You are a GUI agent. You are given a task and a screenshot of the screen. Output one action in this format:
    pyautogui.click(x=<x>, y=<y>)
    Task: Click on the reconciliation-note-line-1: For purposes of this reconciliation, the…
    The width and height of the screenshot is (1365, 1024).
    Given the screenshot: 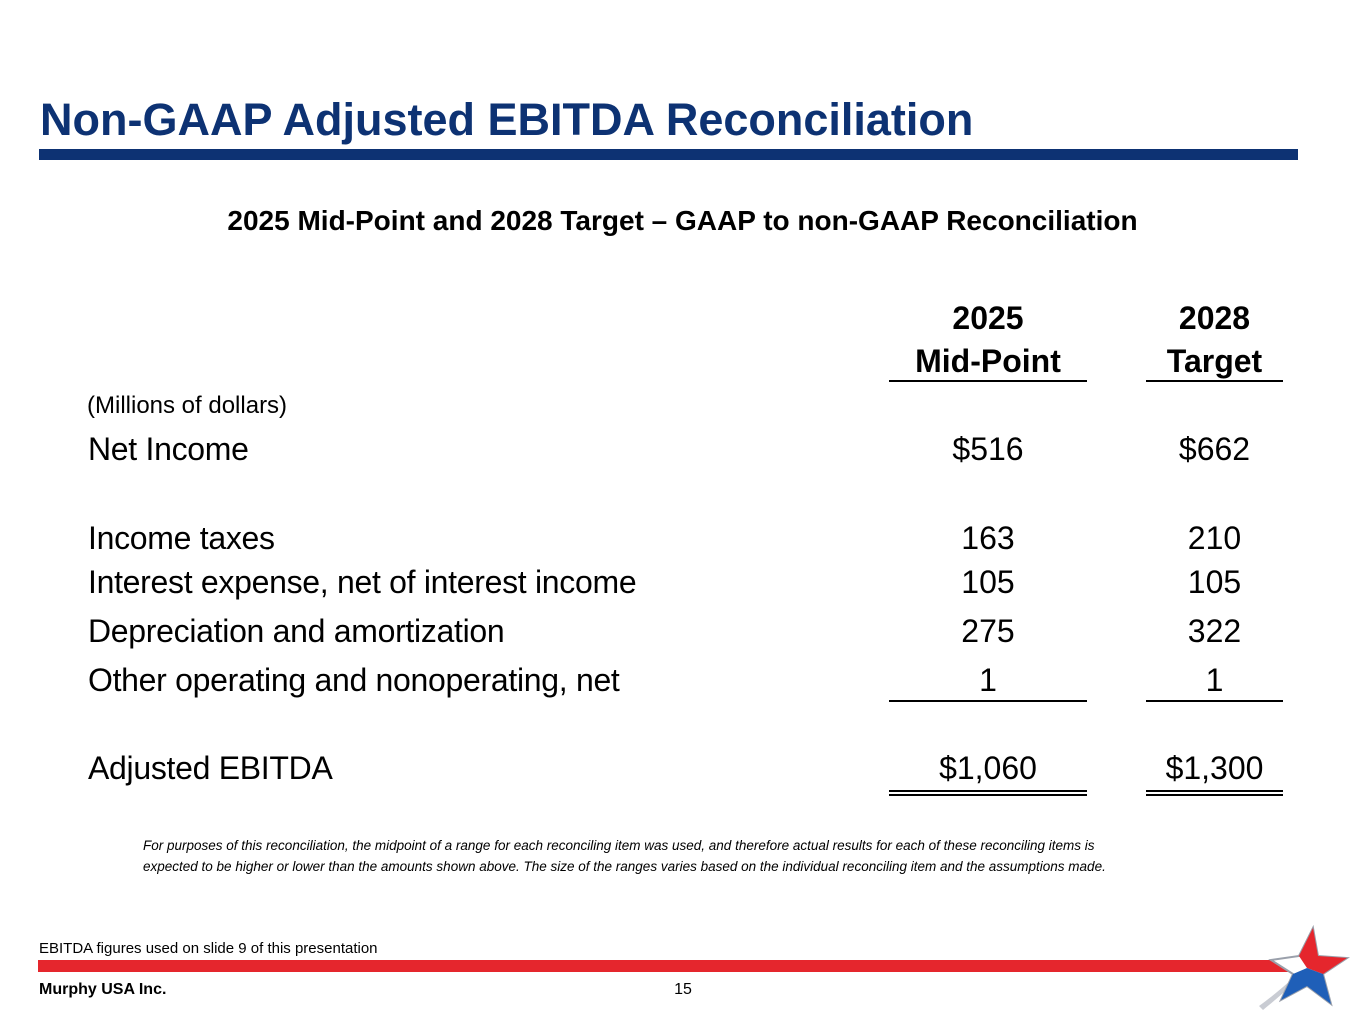 What is the action you would take?
    pyautogui.click(x=619, y=845)
    